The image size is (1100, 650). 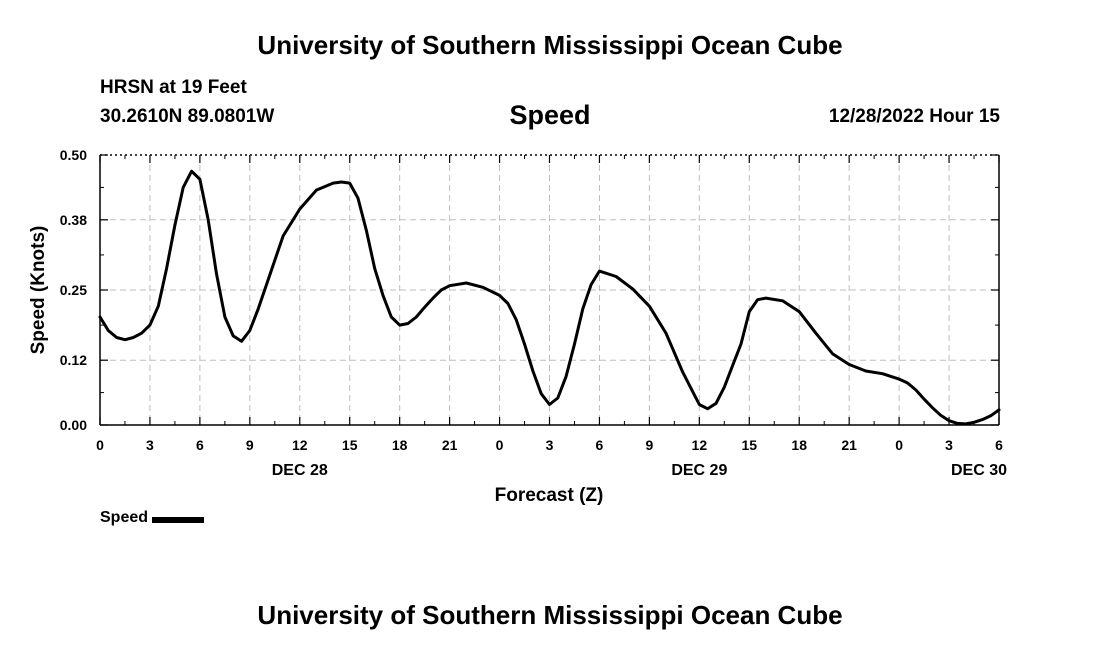 I want to click on station-label: HRSN at 19 Feet, so click(x=173, y=87).